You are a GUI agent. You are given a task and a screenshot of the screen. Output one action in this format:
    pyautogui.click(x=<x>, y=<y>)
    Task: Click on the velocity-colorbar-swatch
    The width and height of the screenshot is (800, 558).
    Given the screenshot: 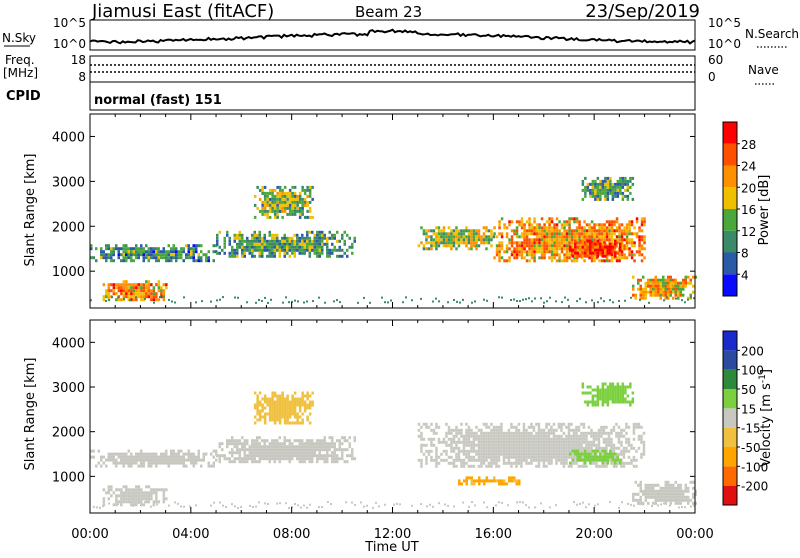 What is the action you would take?
    pyautogui.click(x=730, y=341)
    